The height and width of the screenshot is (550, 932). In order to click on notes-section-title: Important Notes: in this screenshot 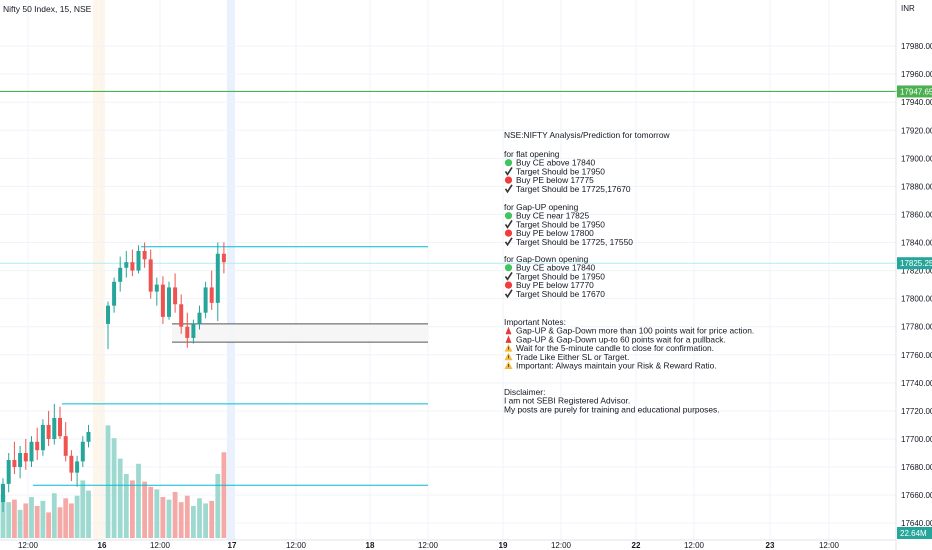, I will do `click(535, 322)`.